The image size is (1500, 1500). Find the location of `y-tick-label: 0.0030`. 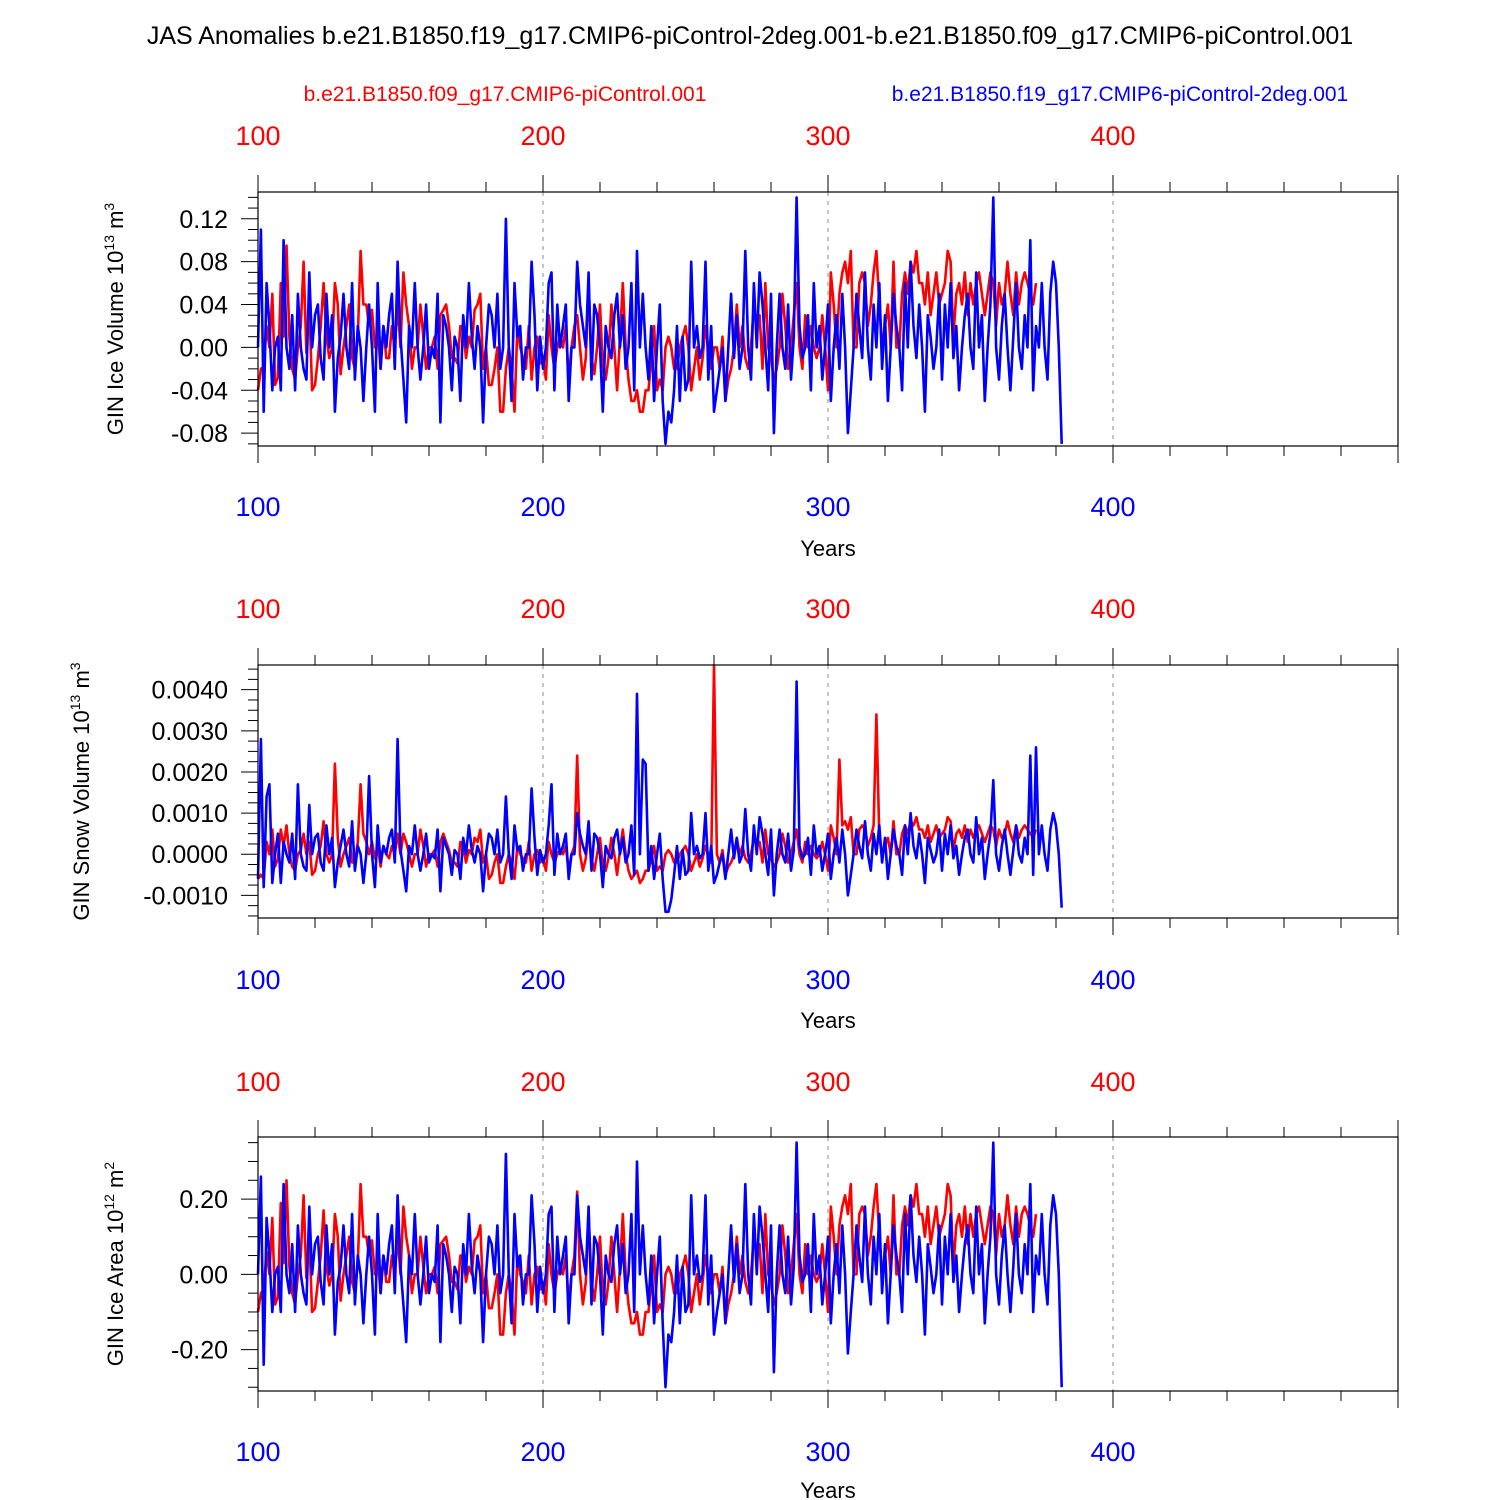

y-tick-label: 0.0030 is located at coordinates (190, 732).